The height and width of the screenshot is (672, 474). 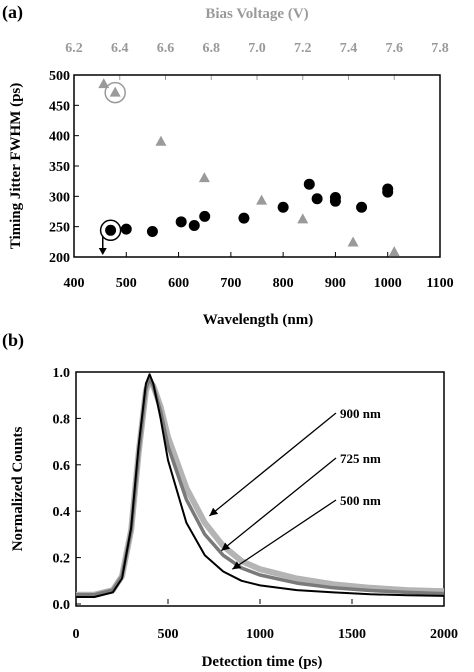 What do you see at coordinates (12, 12) in the screenshot?
I see `panel-a-label: (a)` at bounding box center [12, 12].